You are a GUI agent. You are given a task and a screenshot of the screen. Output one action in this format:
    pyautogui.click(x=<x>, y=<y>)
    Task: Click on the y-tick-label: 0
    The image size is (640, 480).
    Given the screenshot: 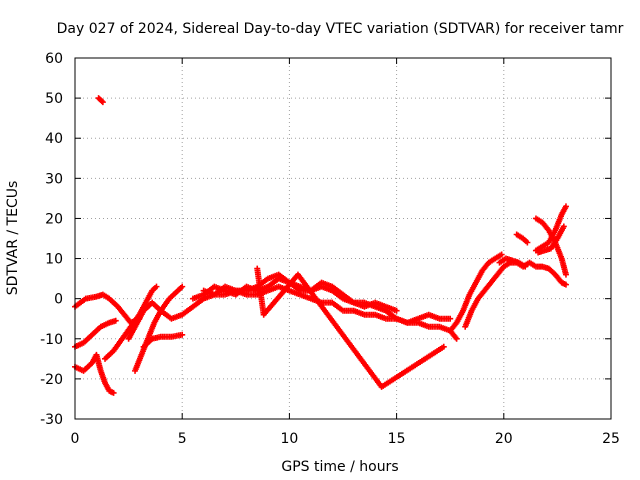 What is the action you would take?
    pyautogui.click(x=58, y=300)
    